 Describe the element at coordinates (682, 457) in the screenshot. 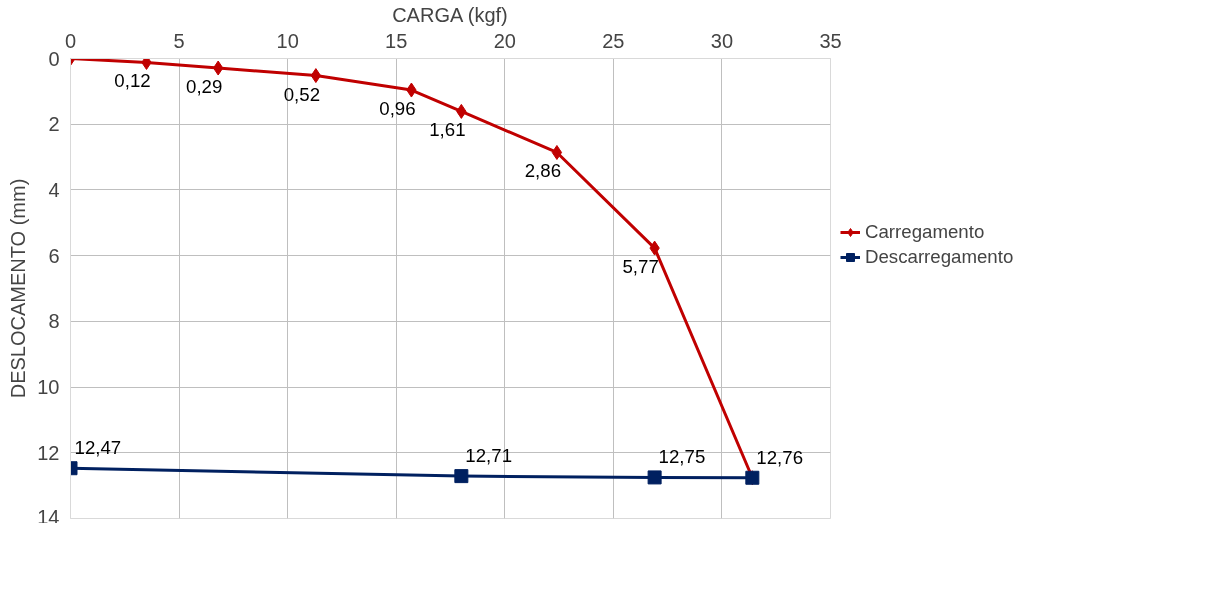

I see `data-label: 12,75` at that location.